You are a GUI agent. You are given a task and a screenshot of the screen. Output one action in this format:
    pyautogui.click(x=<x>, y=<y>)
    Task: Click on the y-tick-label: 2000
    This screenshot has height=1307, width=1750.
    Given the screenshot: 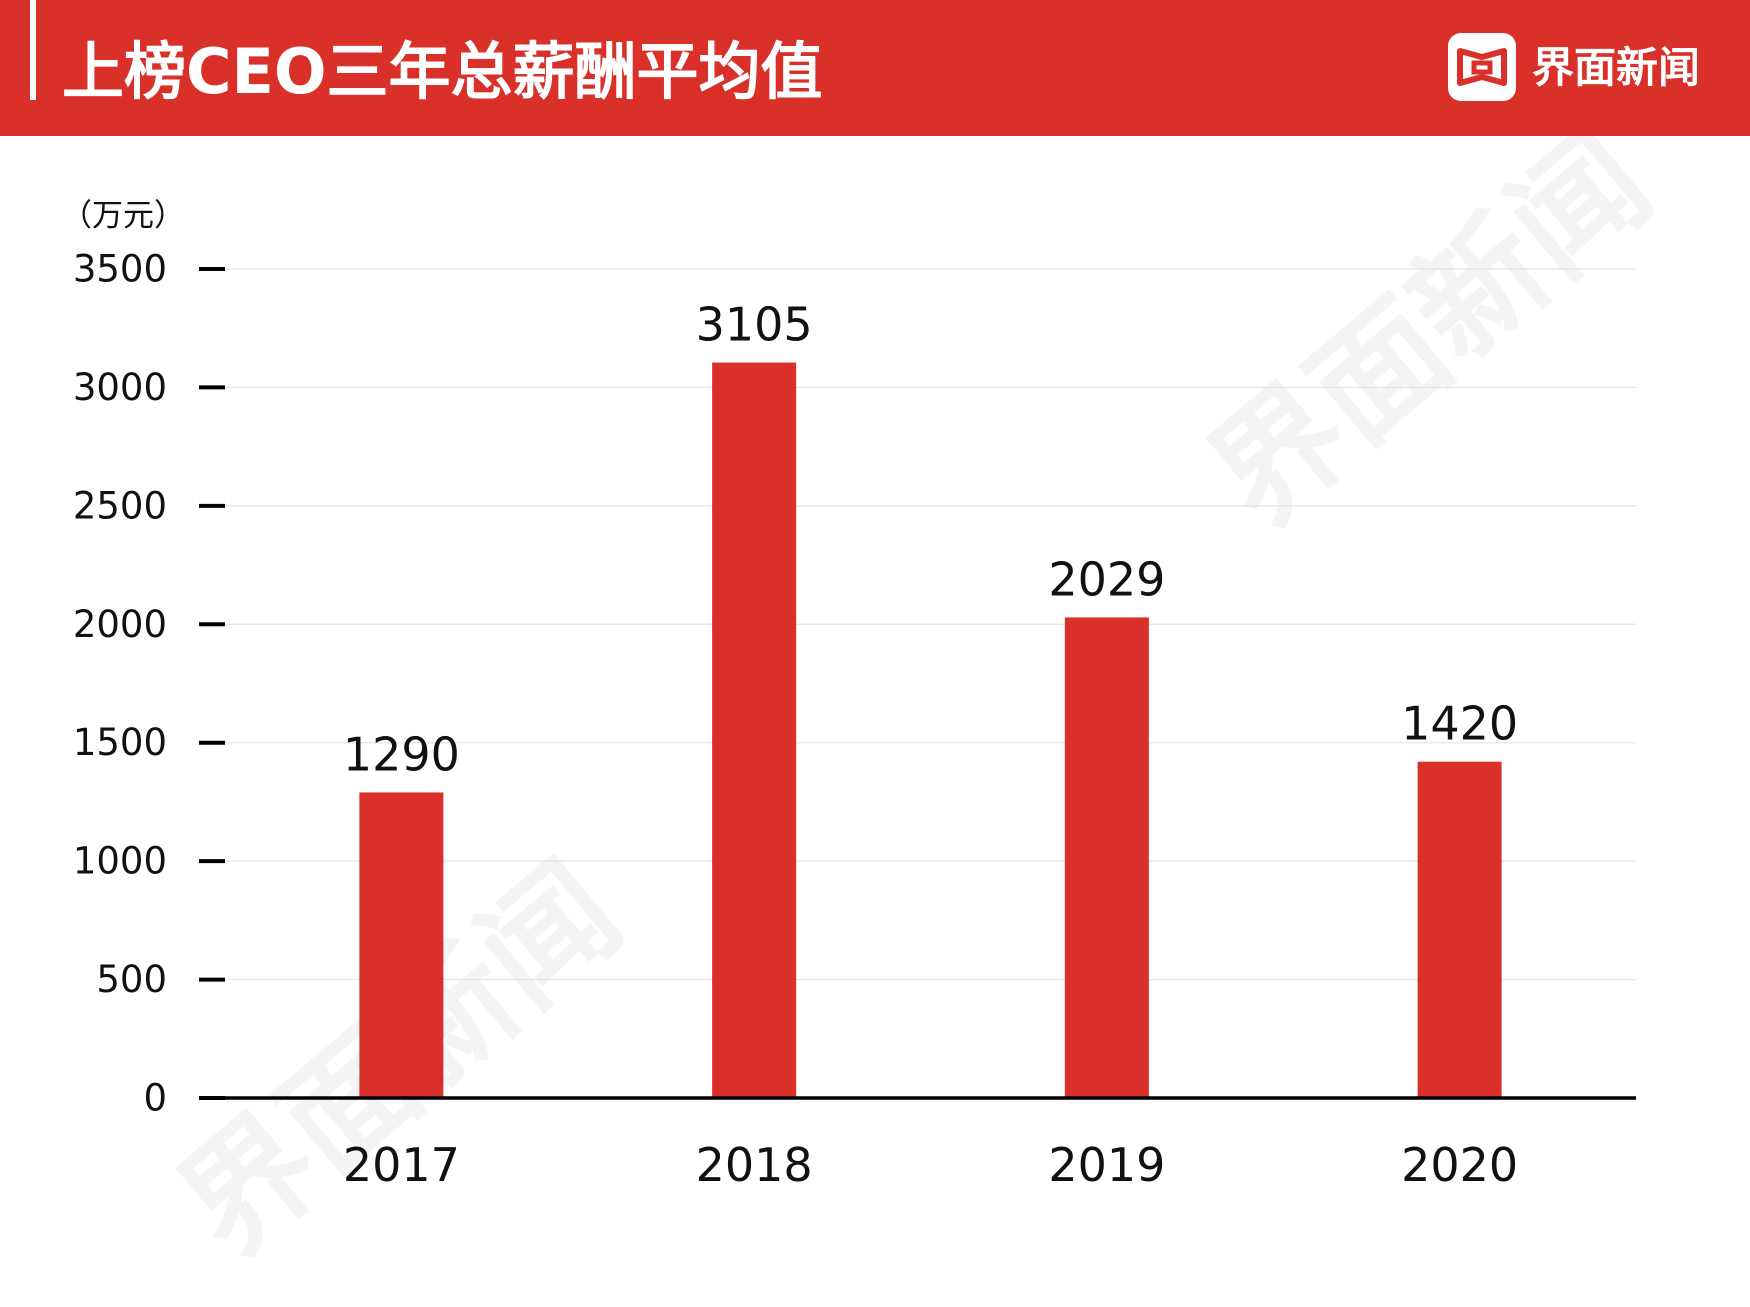 What is the action you would take?
    pyautogui.click(x=120, y=624)
    